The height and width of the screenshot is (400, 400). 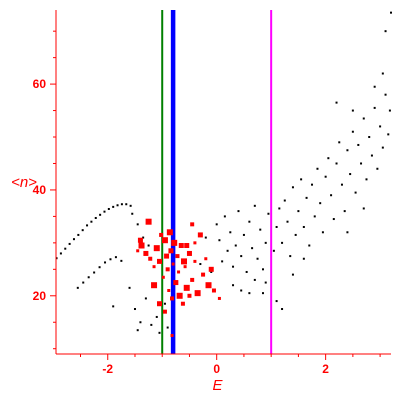 What do you see at coordinates (216, 369) in the screenshot?
I see `x-tick-label-1: 0` at bounding box center [216, 369].